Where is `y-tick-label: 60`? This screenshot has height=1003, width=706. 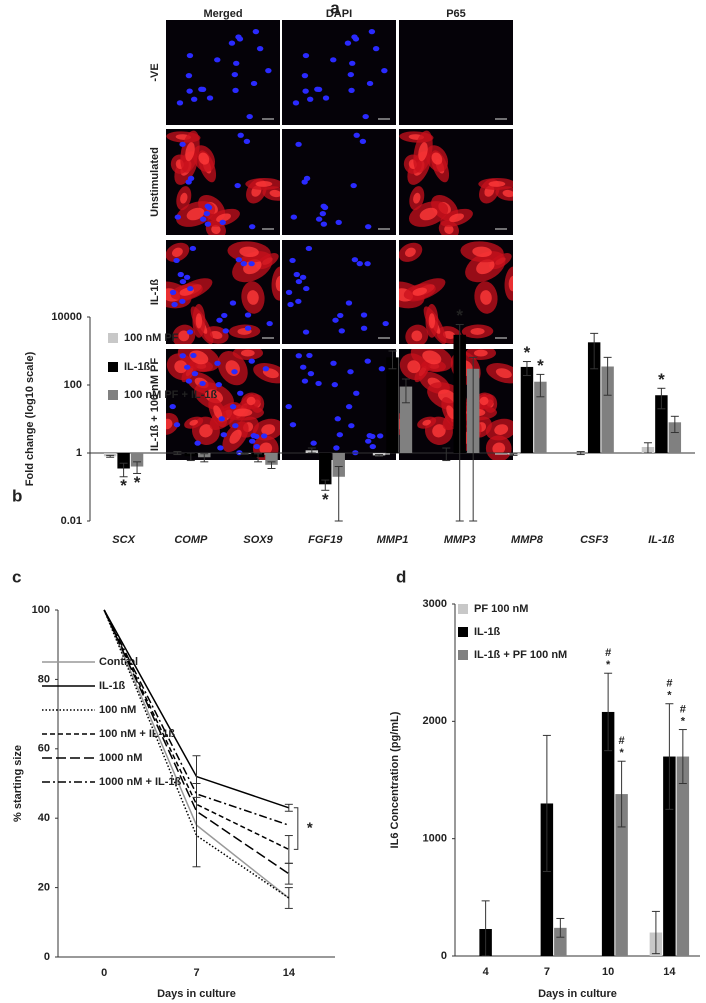
y-tick-label: 60 is located at coordinates (44, 749).